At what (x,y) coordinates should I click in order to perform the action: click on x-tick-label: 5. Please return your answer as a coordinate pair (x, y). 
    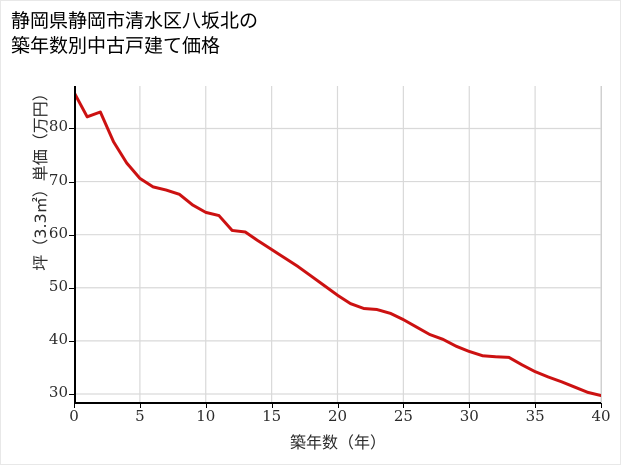
    Looking at the image, I should click on (140, 416).